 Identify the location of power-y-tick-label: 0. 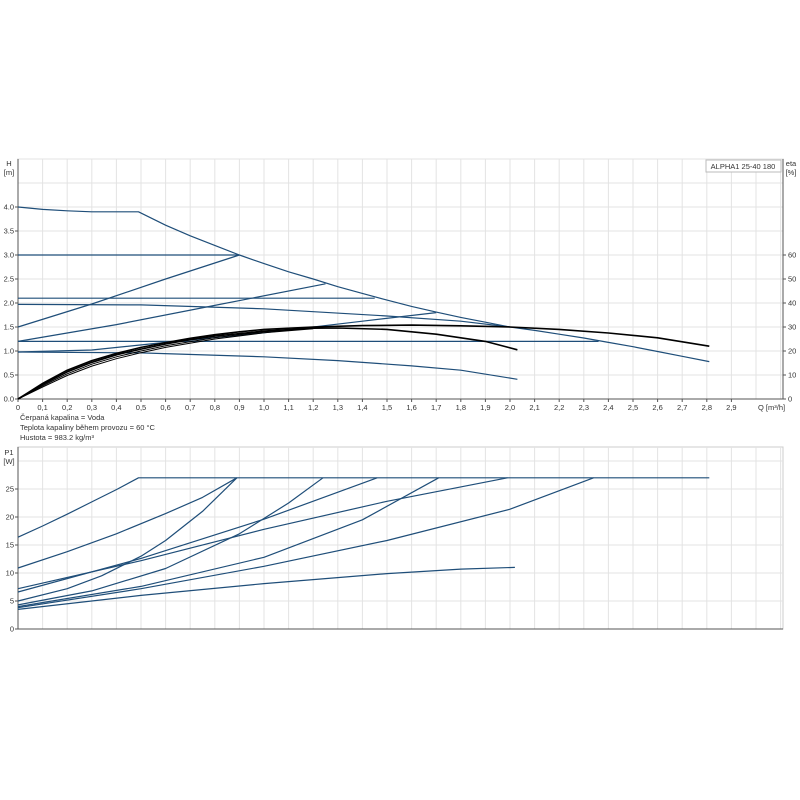
(12, 629).